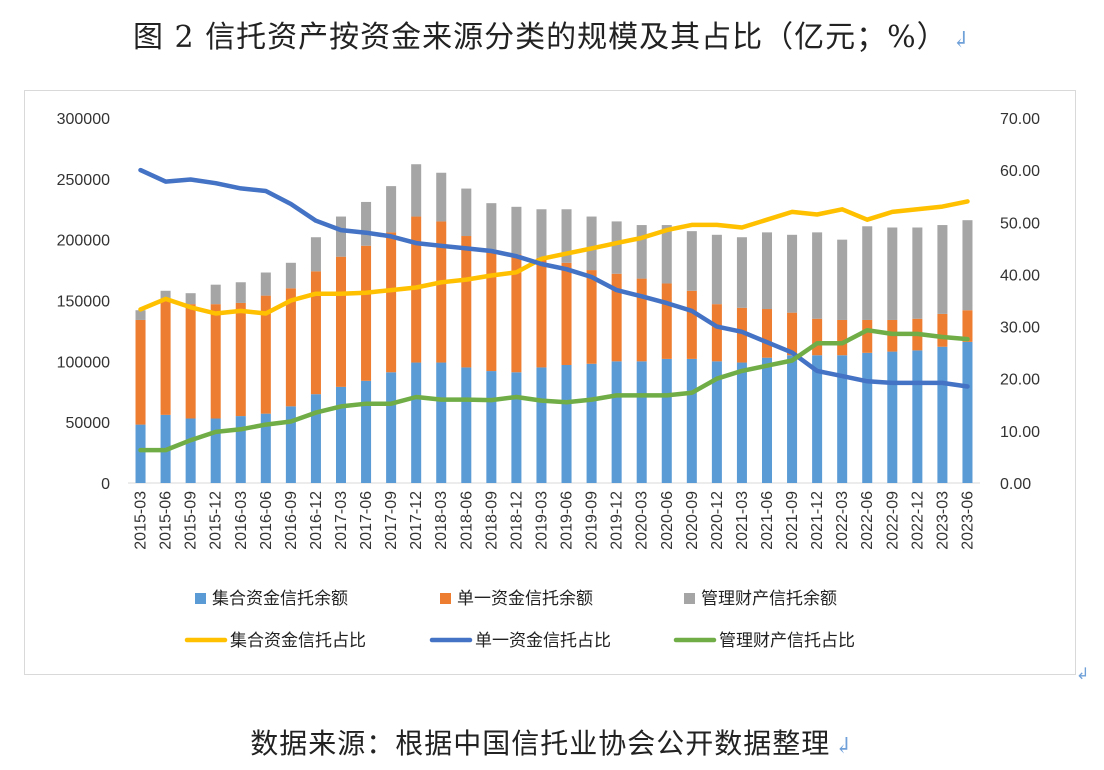 This screenshot has height=770, width=1104. I want to click on line-collective-share, so click(554, 257).